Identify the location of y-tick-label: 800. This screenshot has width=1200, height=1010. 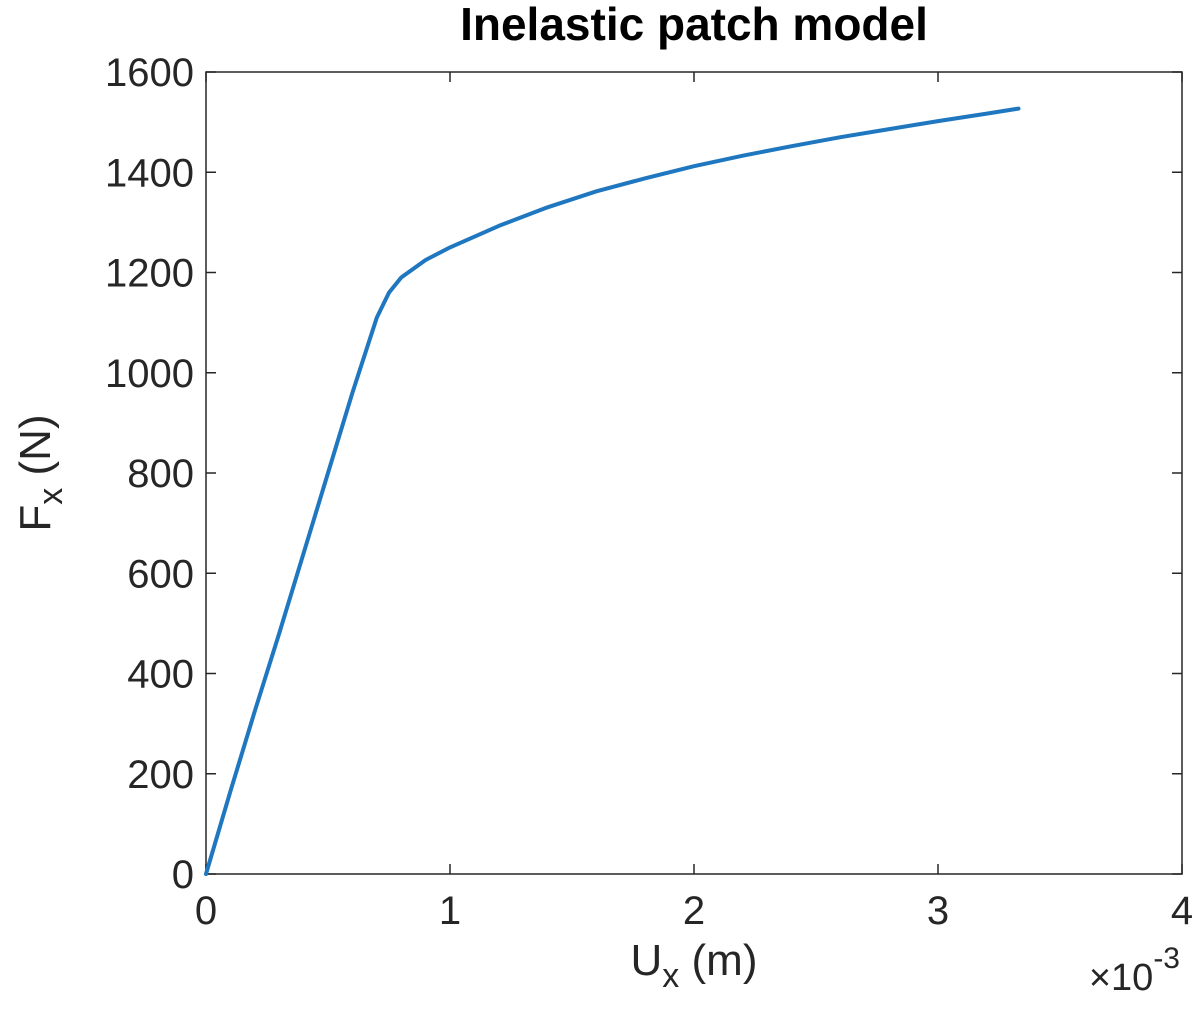
(160, 474).